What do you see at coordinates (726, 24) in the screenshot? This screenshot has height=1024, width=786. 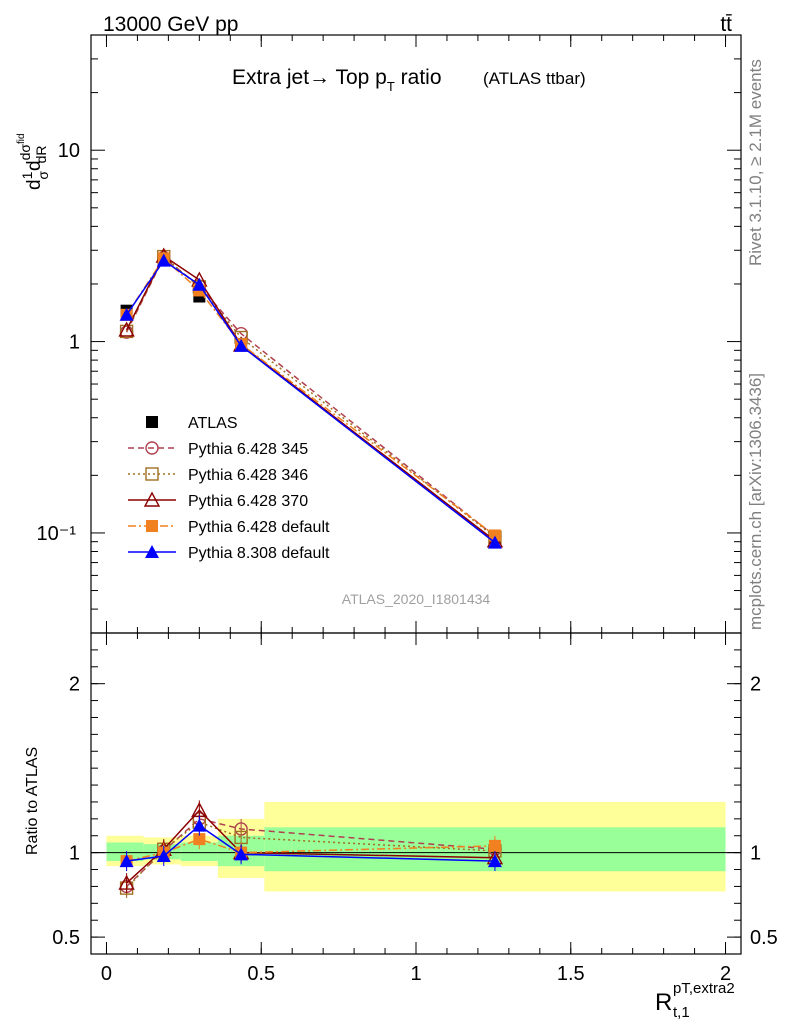 I see `process-label: tt̄` at bounding box center [726, 24].